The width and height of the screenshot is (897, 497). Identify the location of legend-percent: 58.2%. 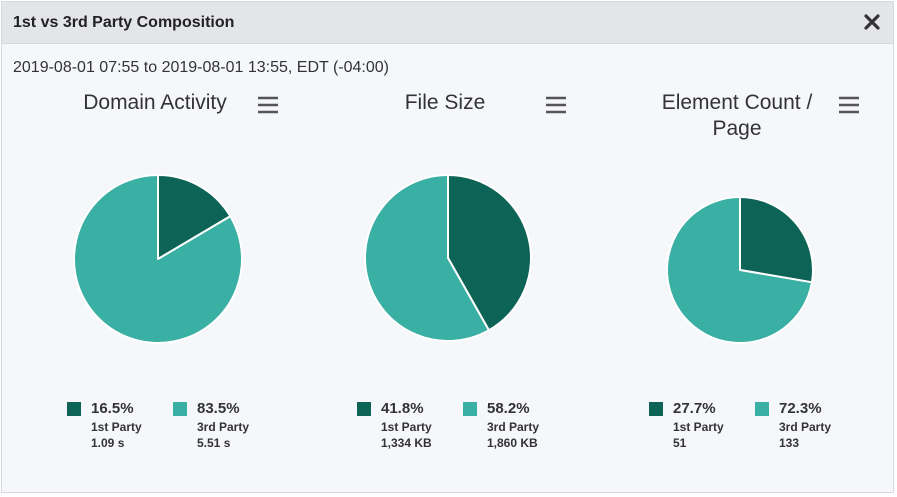
(508, 408).